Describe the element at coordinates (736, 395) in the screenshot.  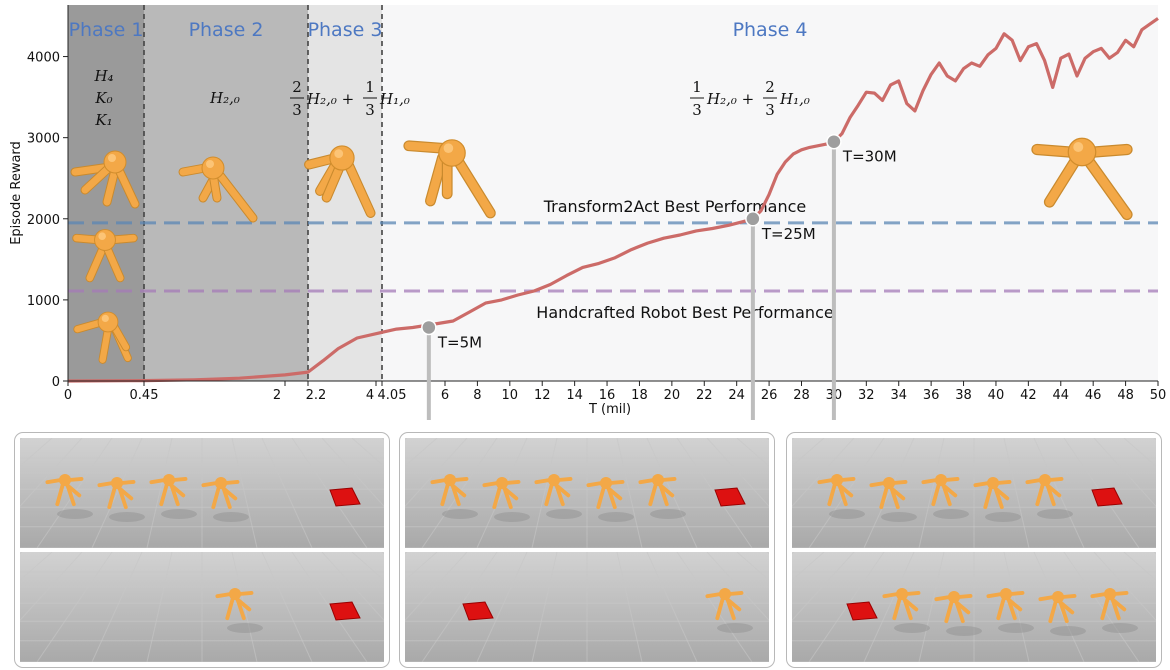
I see `x-tick-label: 24` at that location.